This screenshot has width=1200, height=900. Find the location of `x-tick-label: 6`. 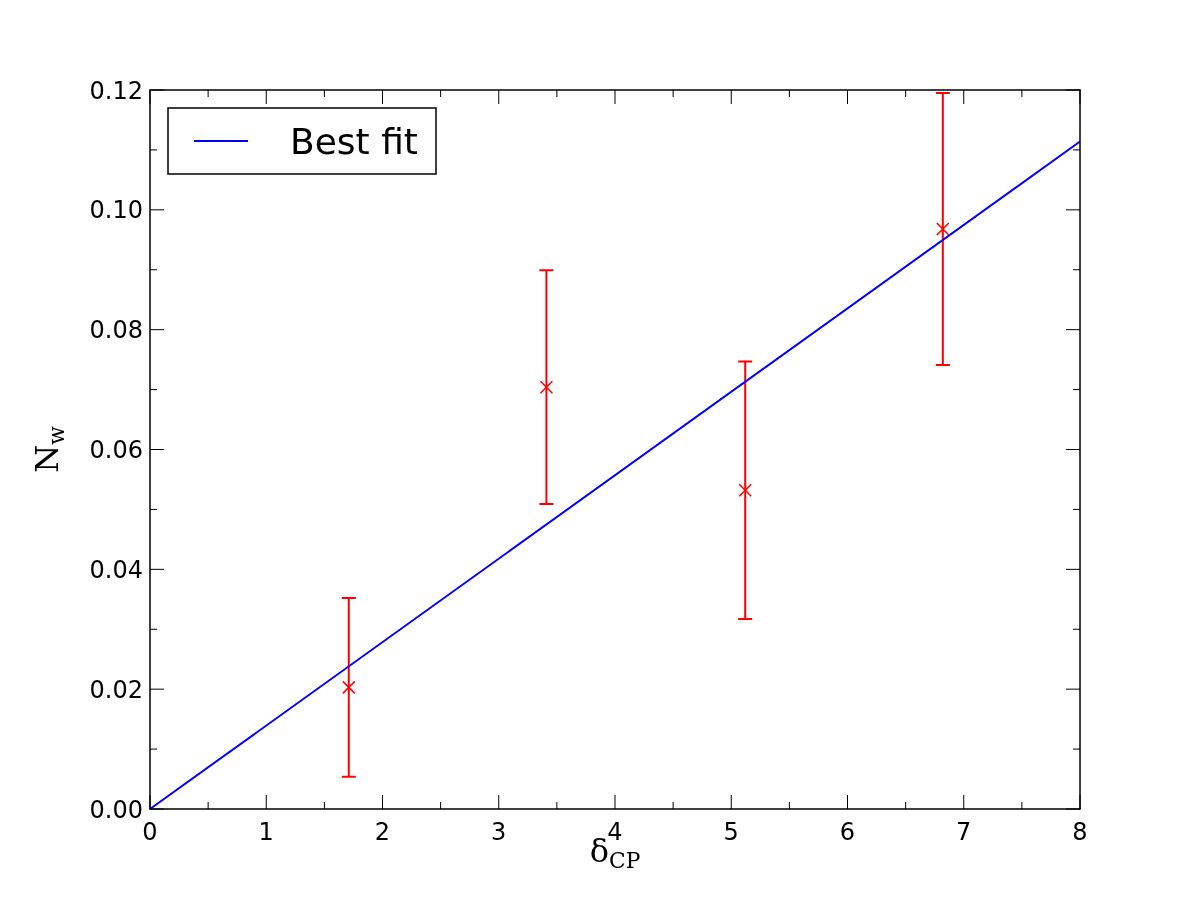

x-tick-label: 6 is located at coordinates (847, 832).